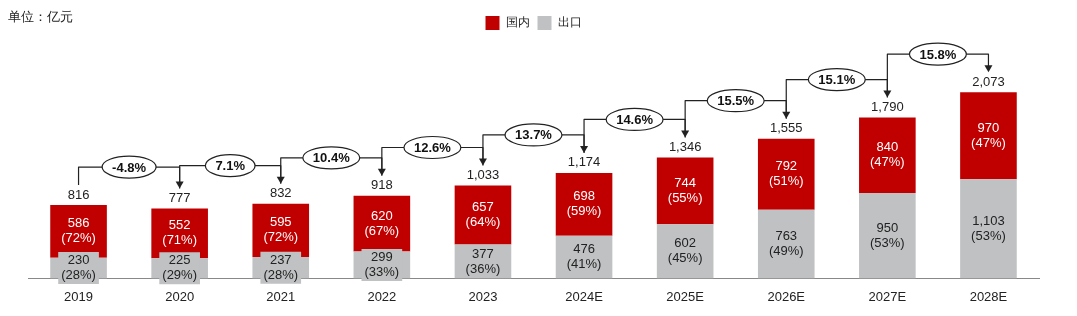 The image size is (1077, 316). What do you see at coordinates (786, 296) in the screenshot?
I see `x-tick-label: 2026E` at bounding box center [786, 296].